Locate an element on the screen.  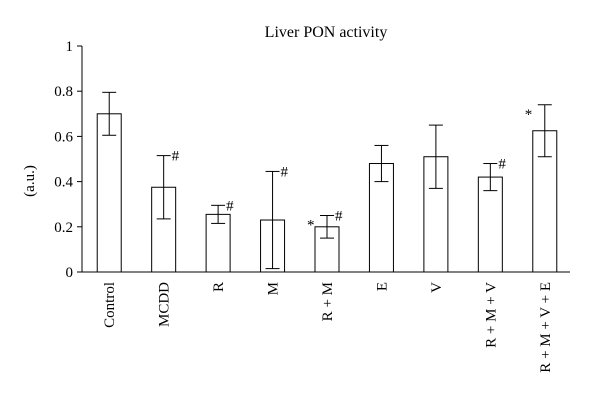
category-label: R + M + V is located at coordinates (491, 315).